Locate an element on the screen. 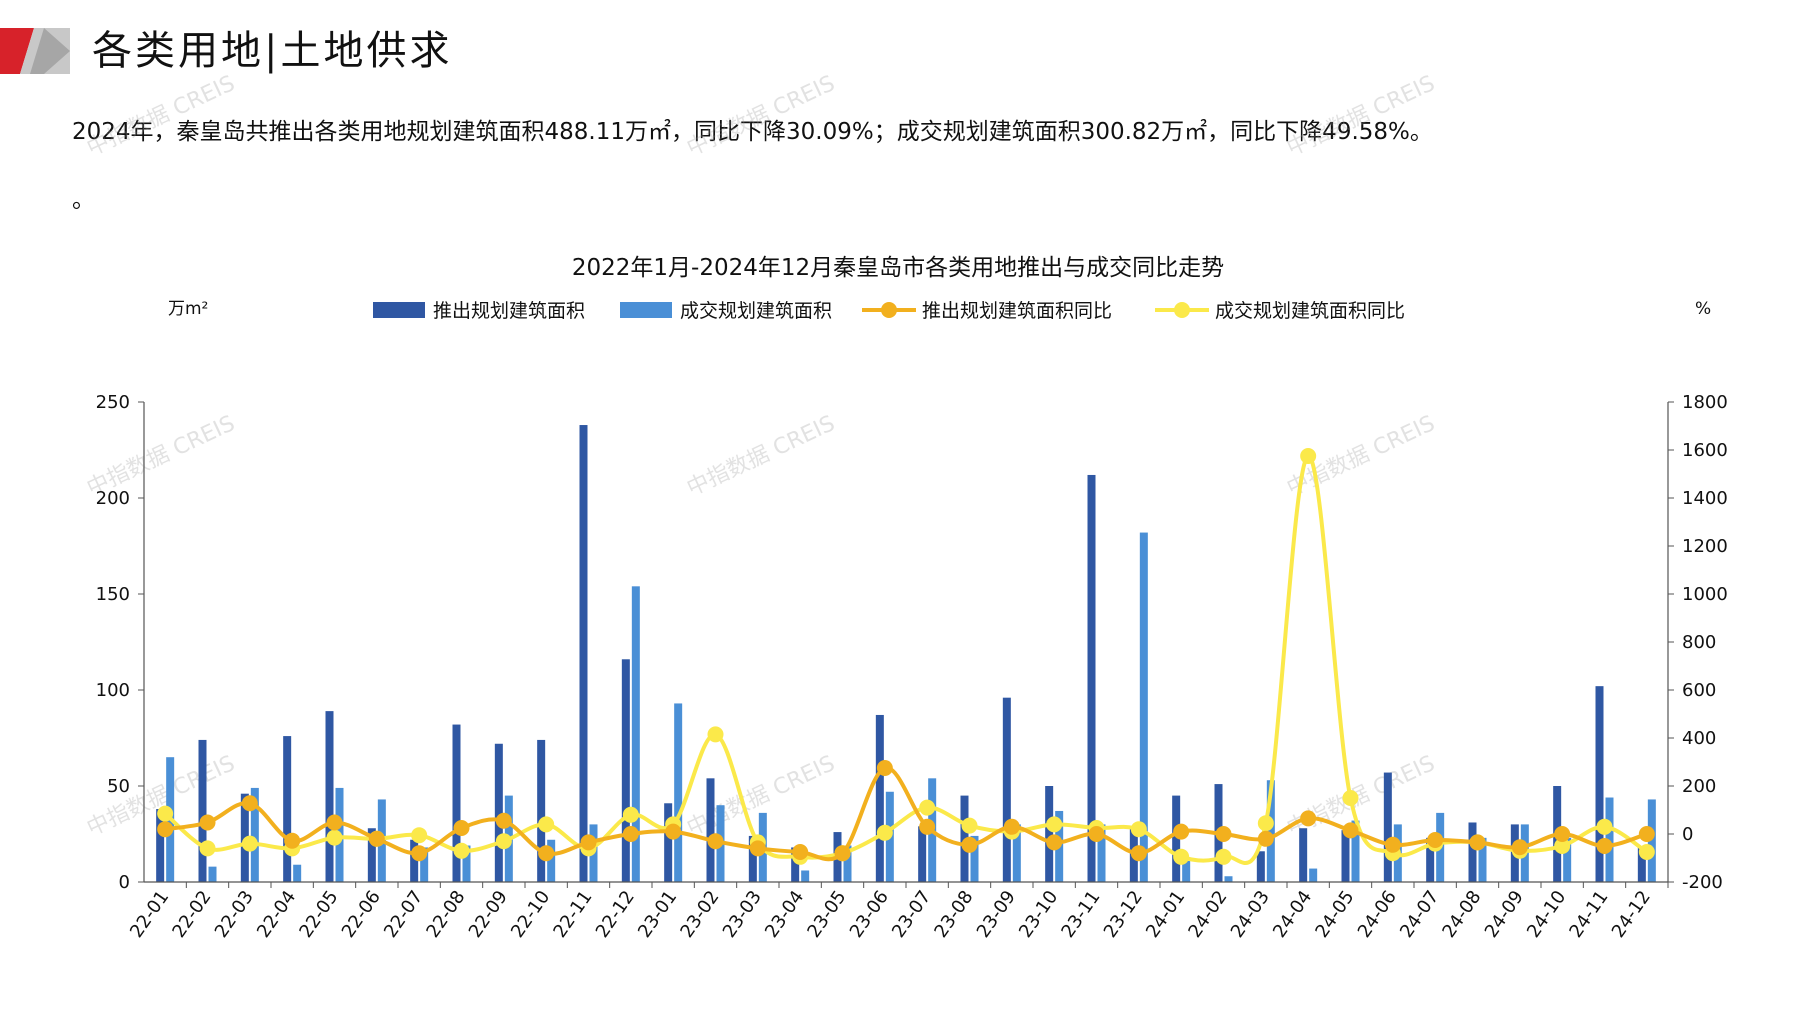  x-tick-label: 22-04 is located at coordinates (276, 914).